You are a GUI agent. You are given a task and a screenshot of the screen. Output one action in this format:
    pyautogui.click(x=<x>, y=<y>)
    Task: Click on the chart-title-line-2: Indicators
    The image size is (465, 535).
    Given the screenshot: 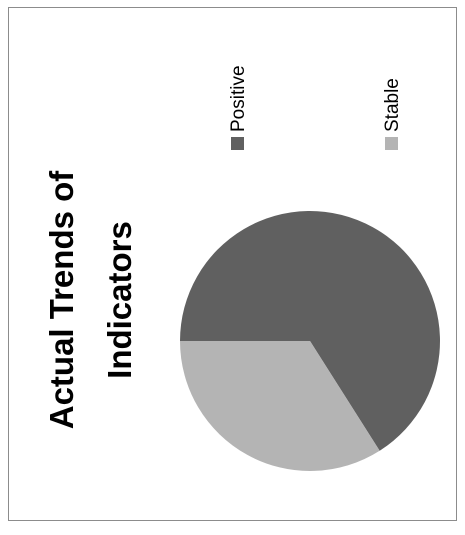 What is the action you would take?
    pyautogui.click(x=119, y=300)
    